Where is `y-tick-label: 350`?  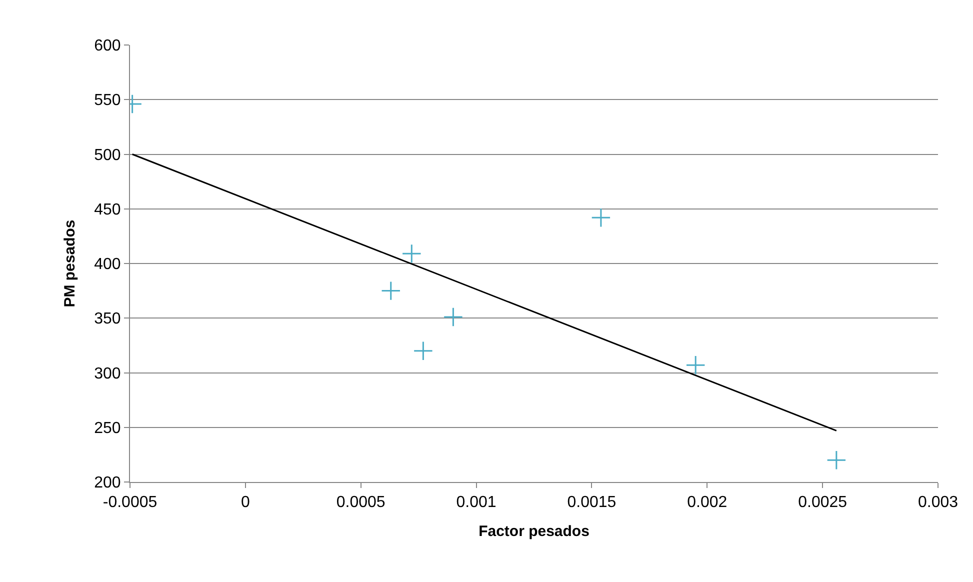
y-tick-label: 350 is located at coordinates (107, 319).